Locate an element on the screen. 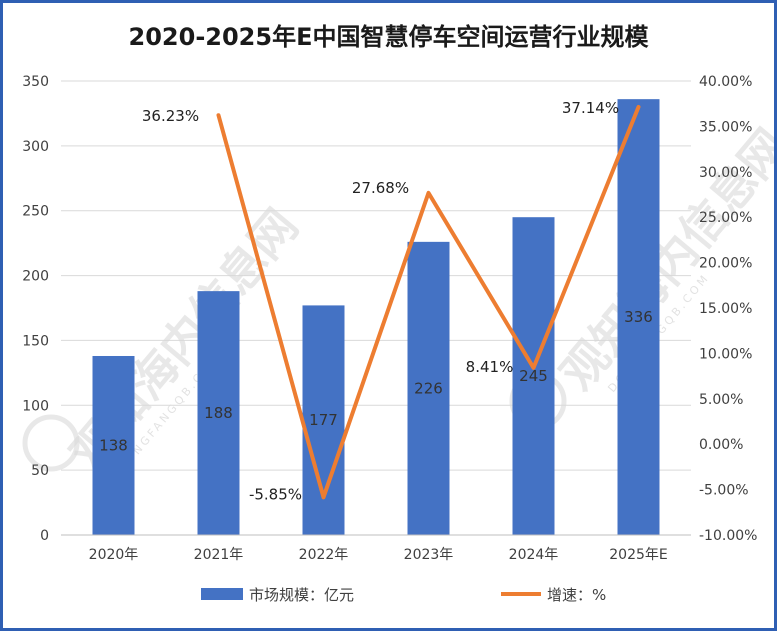  bar-data-label: 336 is located at coordinates (638, 317).